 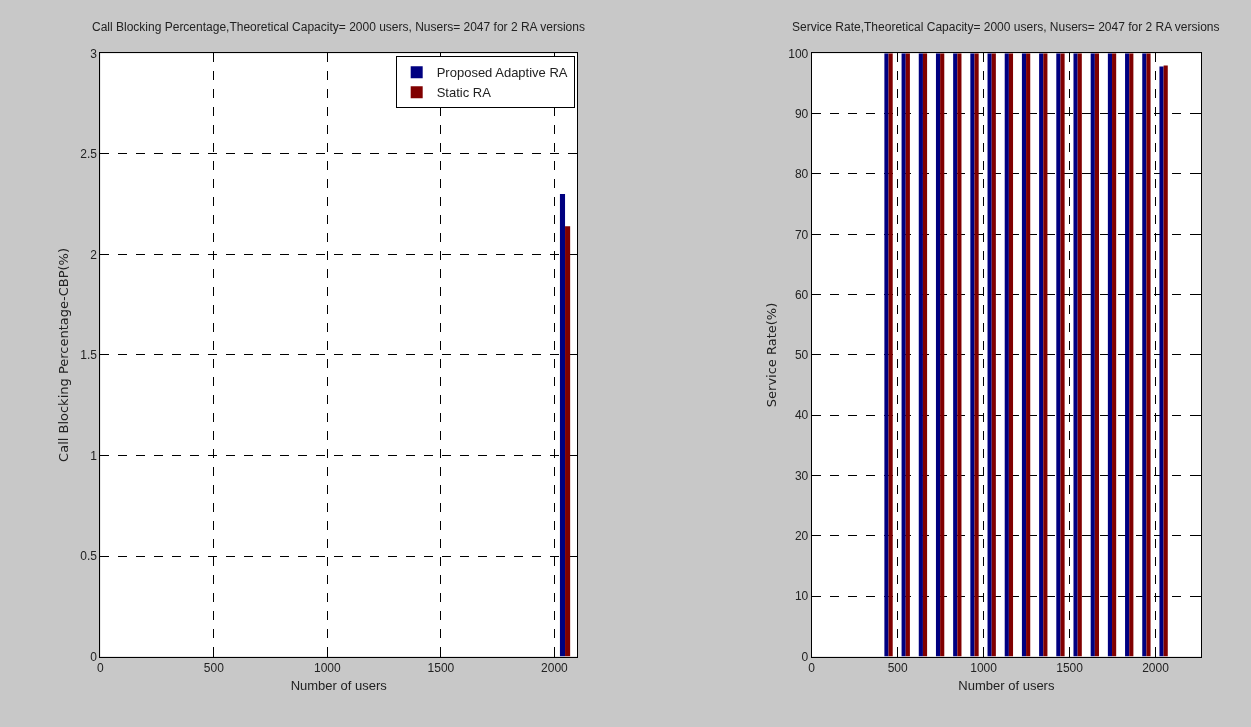 I want to click on y-axis-title: Call Blocking Percentage-CBP(%), so click(x=64, y=354).